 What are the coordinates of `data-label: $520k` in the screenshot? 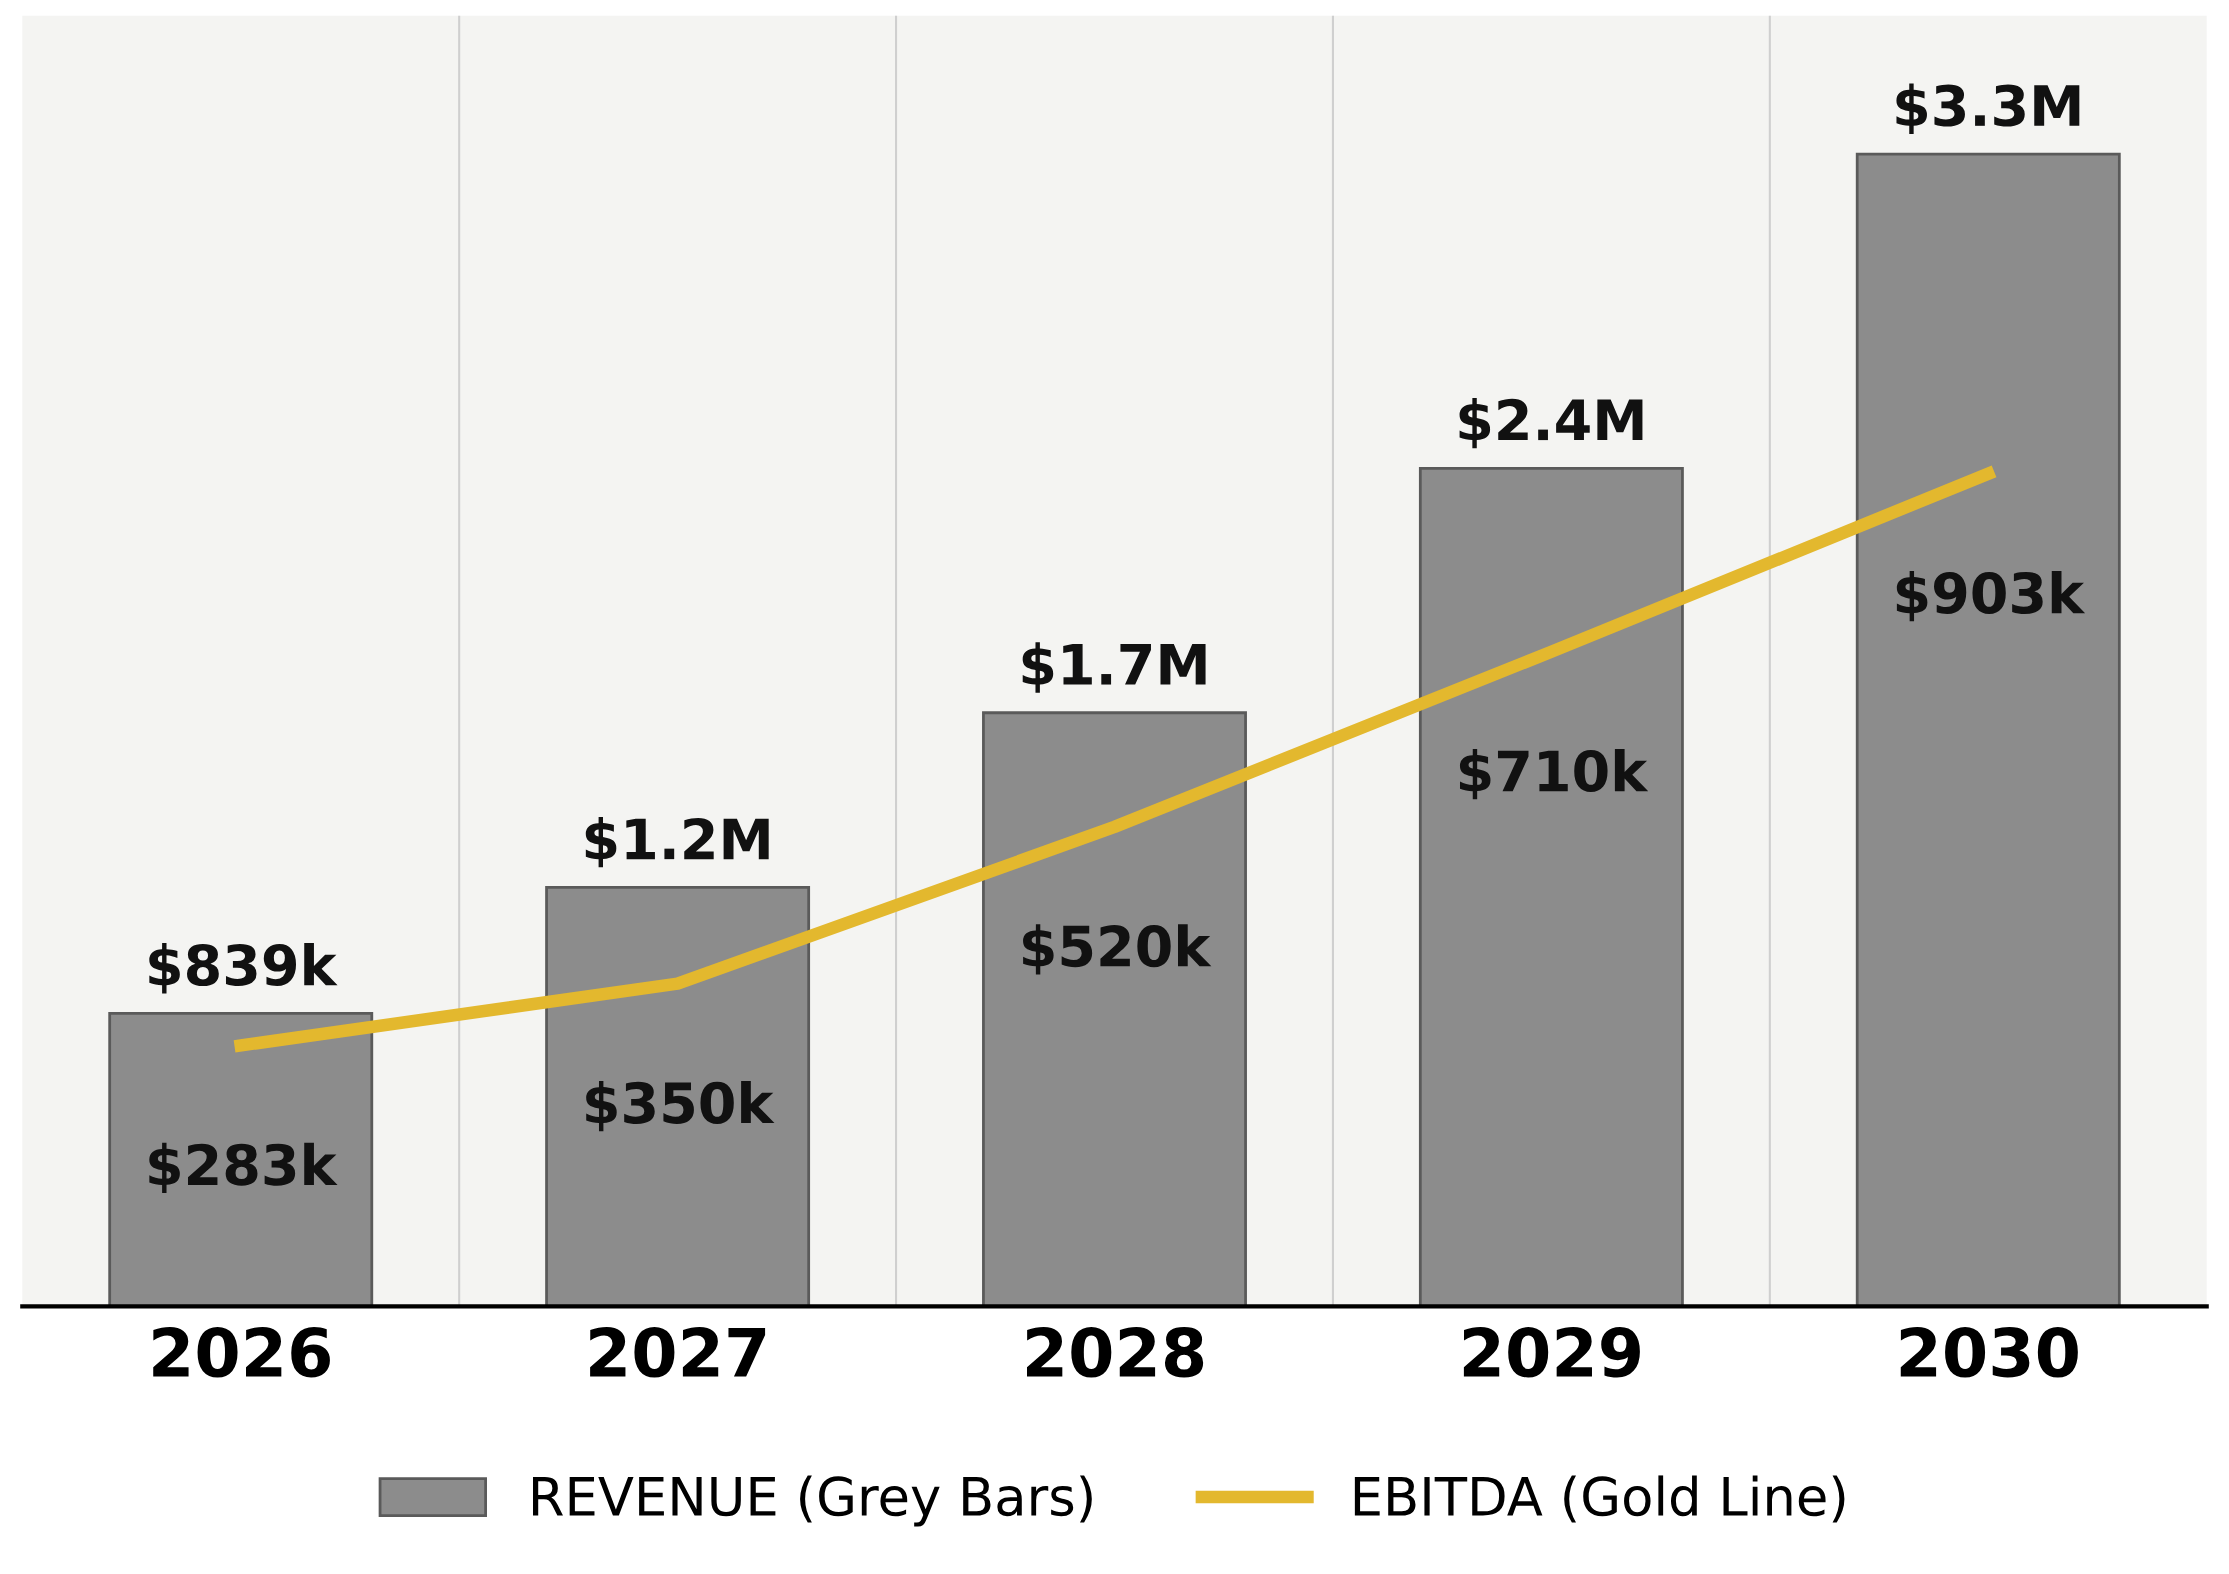 It's located at (1117, 949).